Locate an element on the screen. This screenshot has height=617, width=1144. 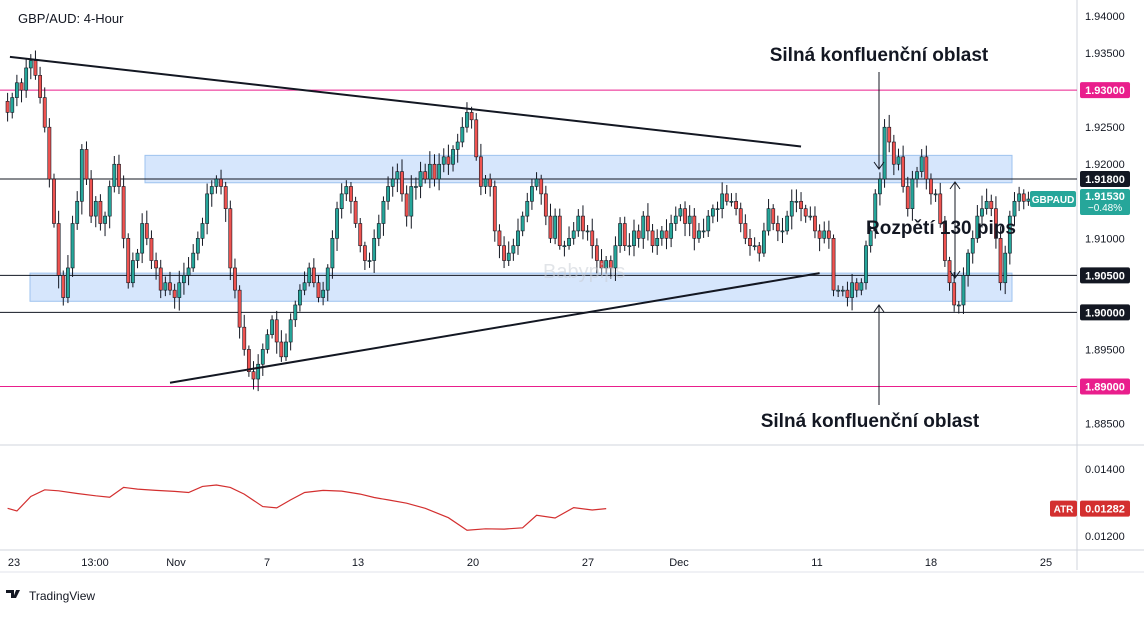
price-badge-label: 1.91800 is located at coordinates (1105, 180).